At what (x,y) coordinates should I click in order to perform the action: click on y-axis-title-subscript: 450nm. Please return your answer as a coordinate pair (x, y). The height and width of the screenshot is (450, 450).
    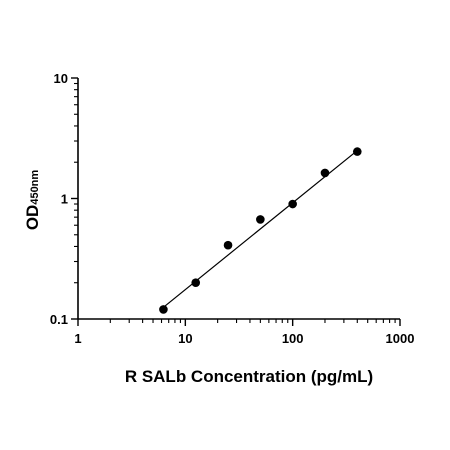
    Looking at the image, I should click on (35, 187).